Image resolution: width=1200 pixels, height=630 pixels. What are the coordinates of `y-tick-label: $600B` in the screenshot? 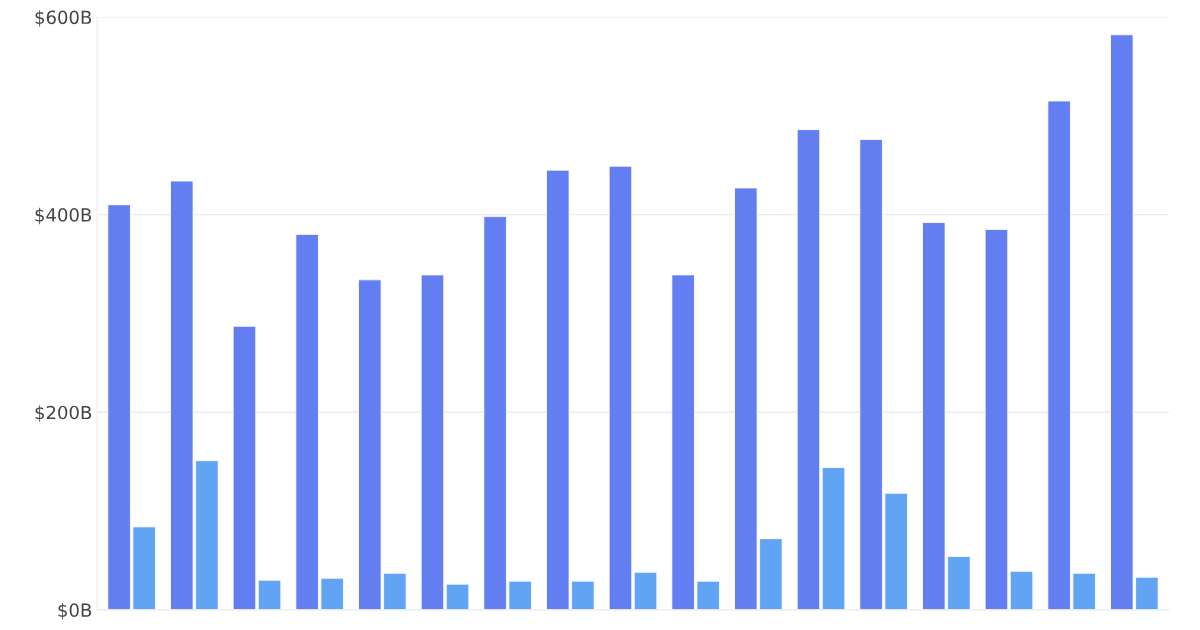 It's located at (63, 18).